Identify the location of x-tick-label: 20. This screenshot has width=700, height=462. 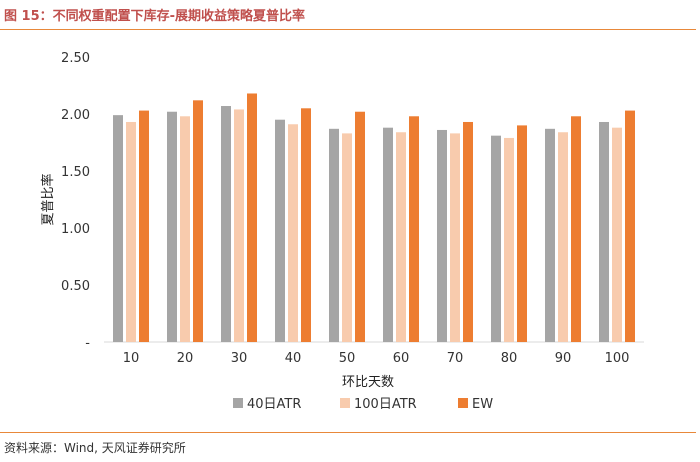
(185, 358).